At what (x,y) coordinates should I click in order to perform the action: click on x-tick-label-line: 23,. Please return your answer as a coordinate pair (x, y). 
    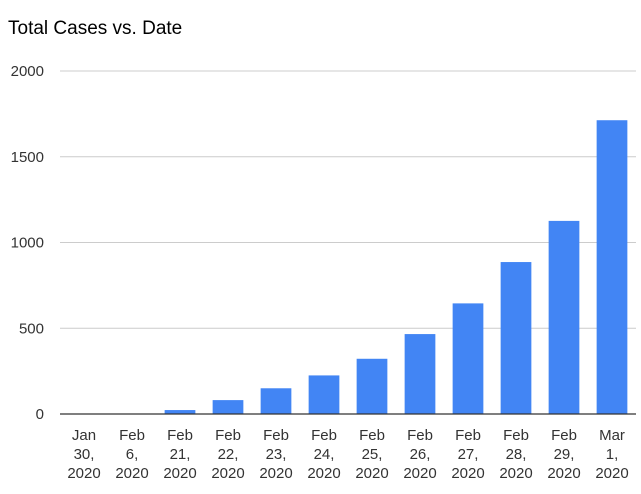
    Looking at the image, I should click on (276, 454).